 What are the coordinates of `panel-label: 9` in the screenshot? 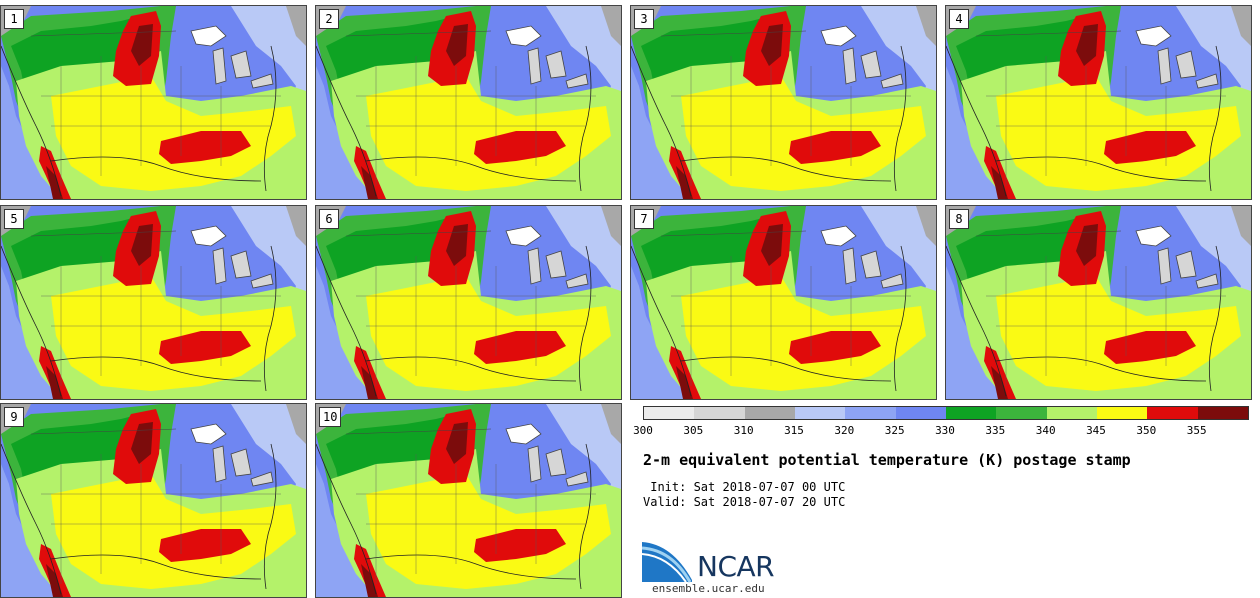 It's located at (14, 417).